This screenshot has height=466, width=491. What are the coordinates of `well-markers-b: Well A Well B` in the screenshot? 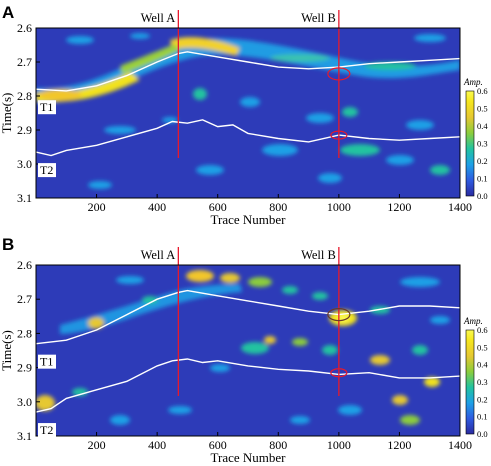 It's located at (240, 321).